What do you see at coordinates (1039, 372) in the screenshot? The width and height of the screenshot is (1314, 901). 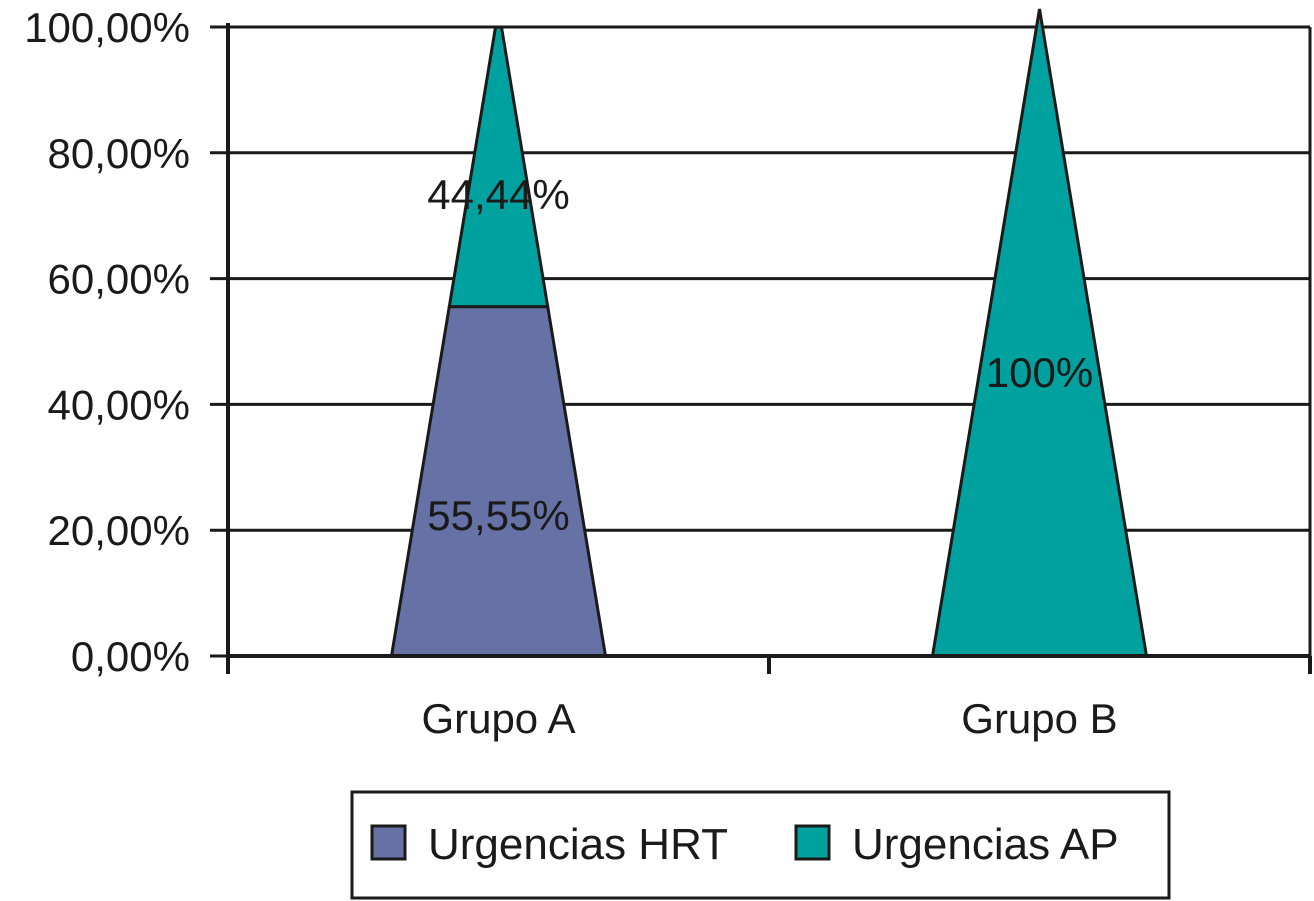 I see `data-label: 100%` at bounding box center [1039, 372].